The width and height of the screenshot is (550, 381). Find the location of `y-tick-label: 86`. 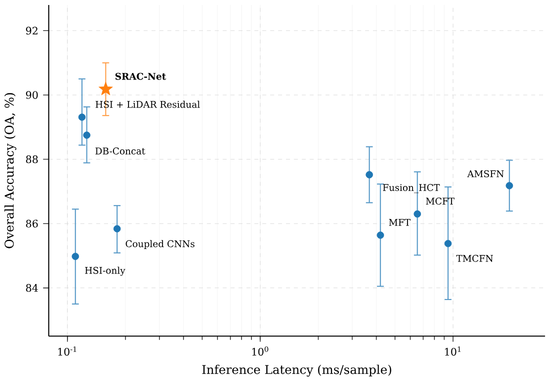

y-tick-label: 86 is located at coordinates (32, 224).